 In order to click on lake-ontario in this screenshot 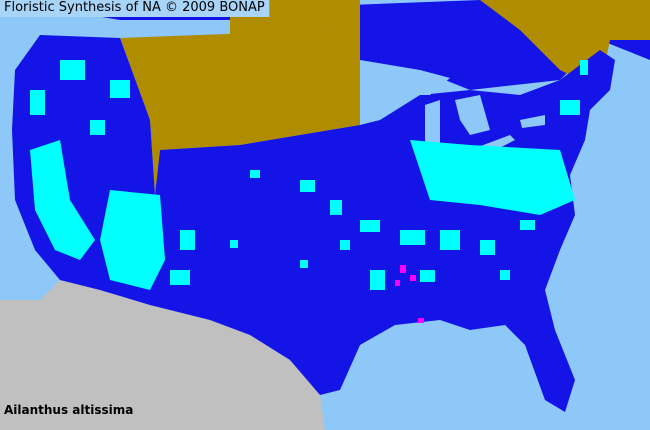, I will do `click(532, 121)`.